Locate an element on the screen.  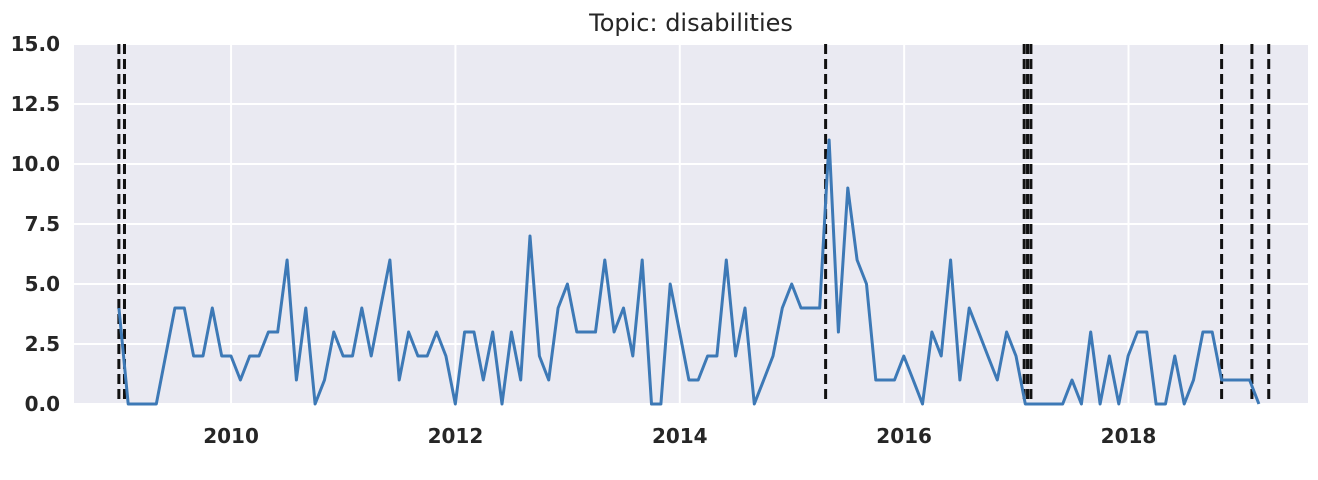
x-tick-label: 2012 is located at coordinates (456, 436).